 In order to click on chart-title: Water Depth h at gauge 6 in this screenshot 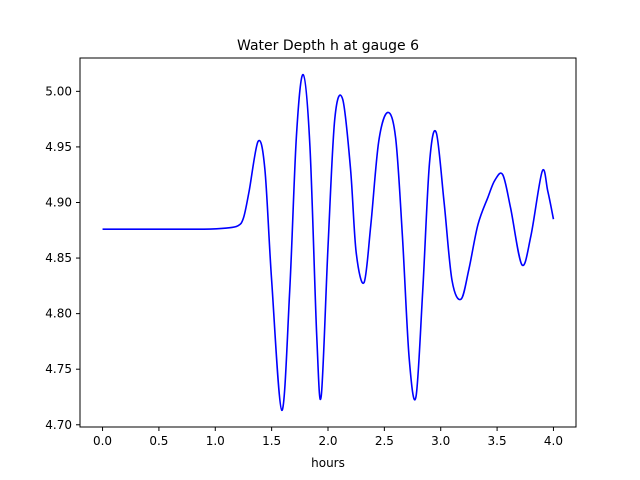, I will do `click(328, 46)`.